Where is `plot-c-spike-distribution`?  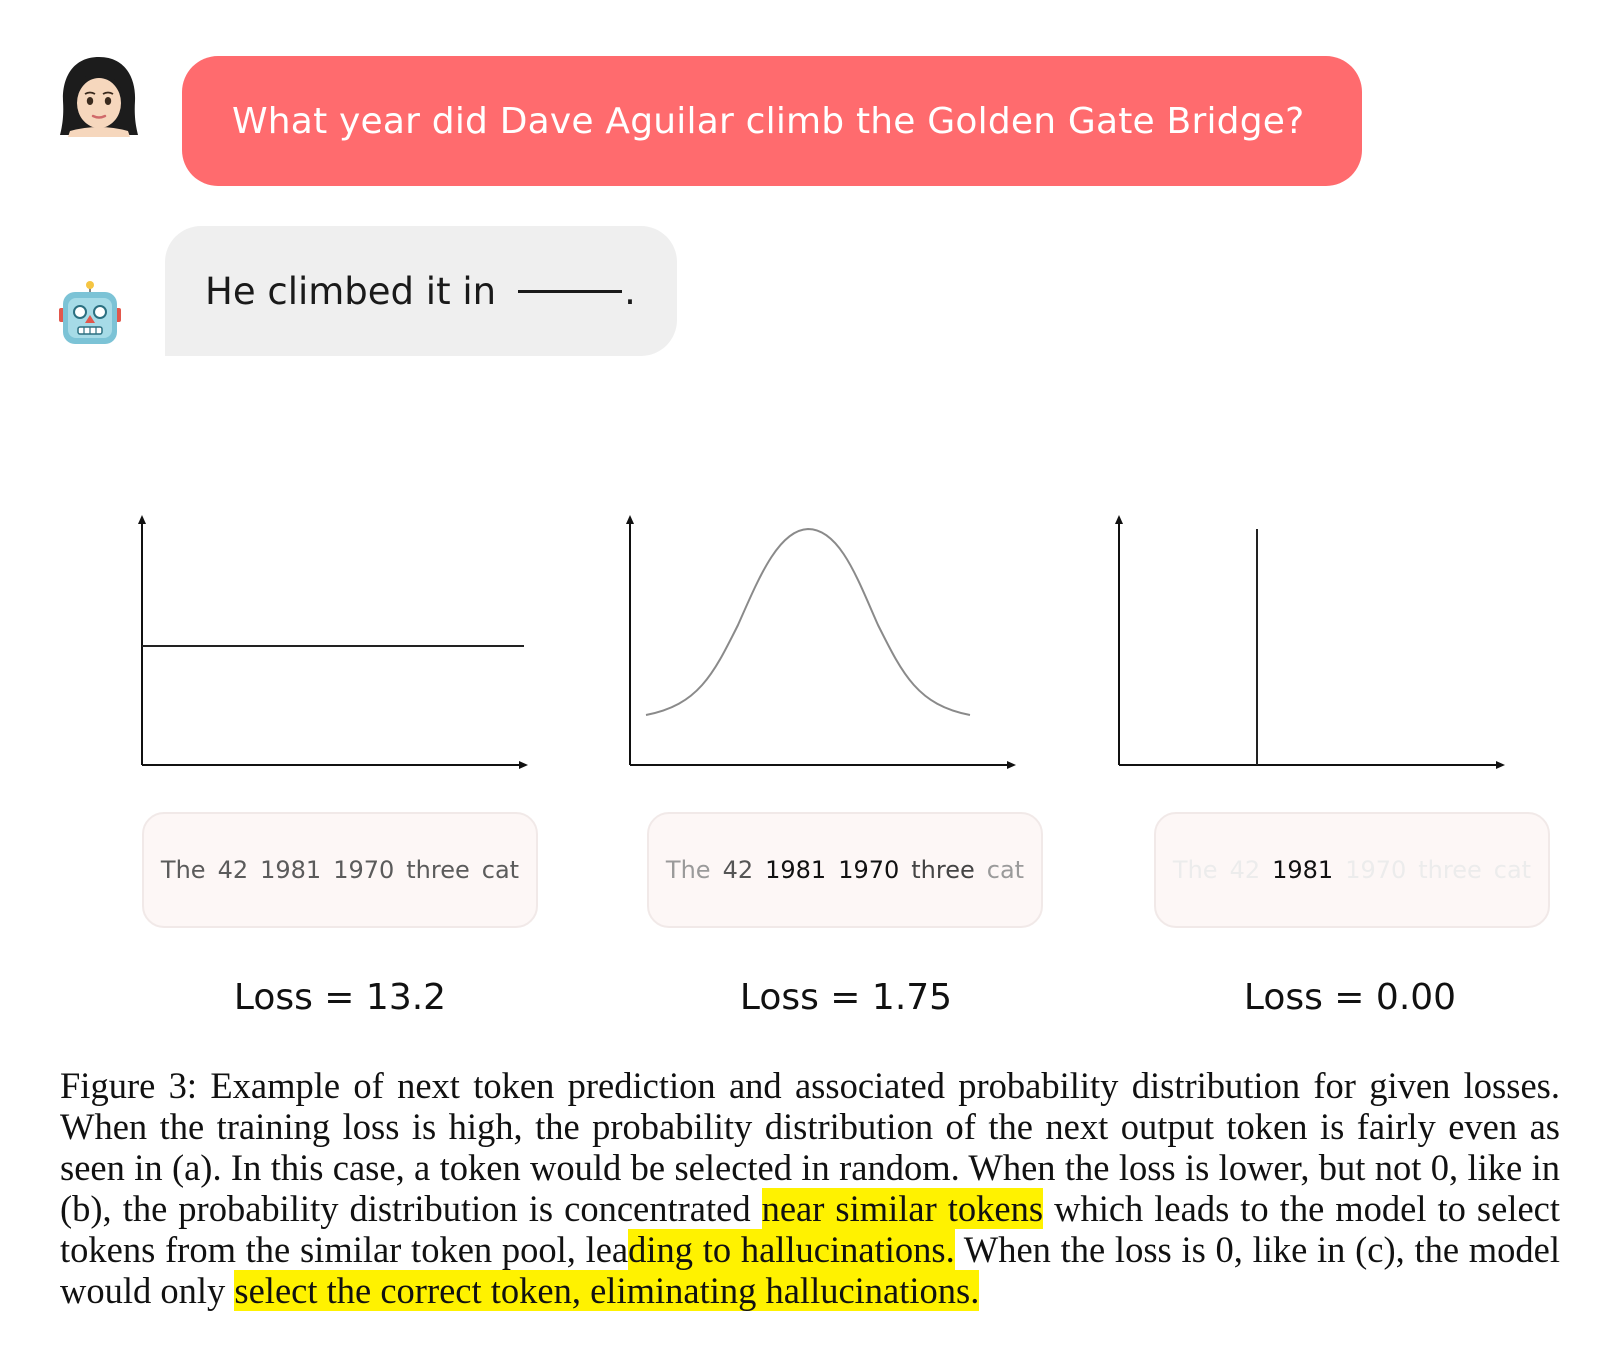 plot-c-spike-distribution is located at coordinates (1307, 645).